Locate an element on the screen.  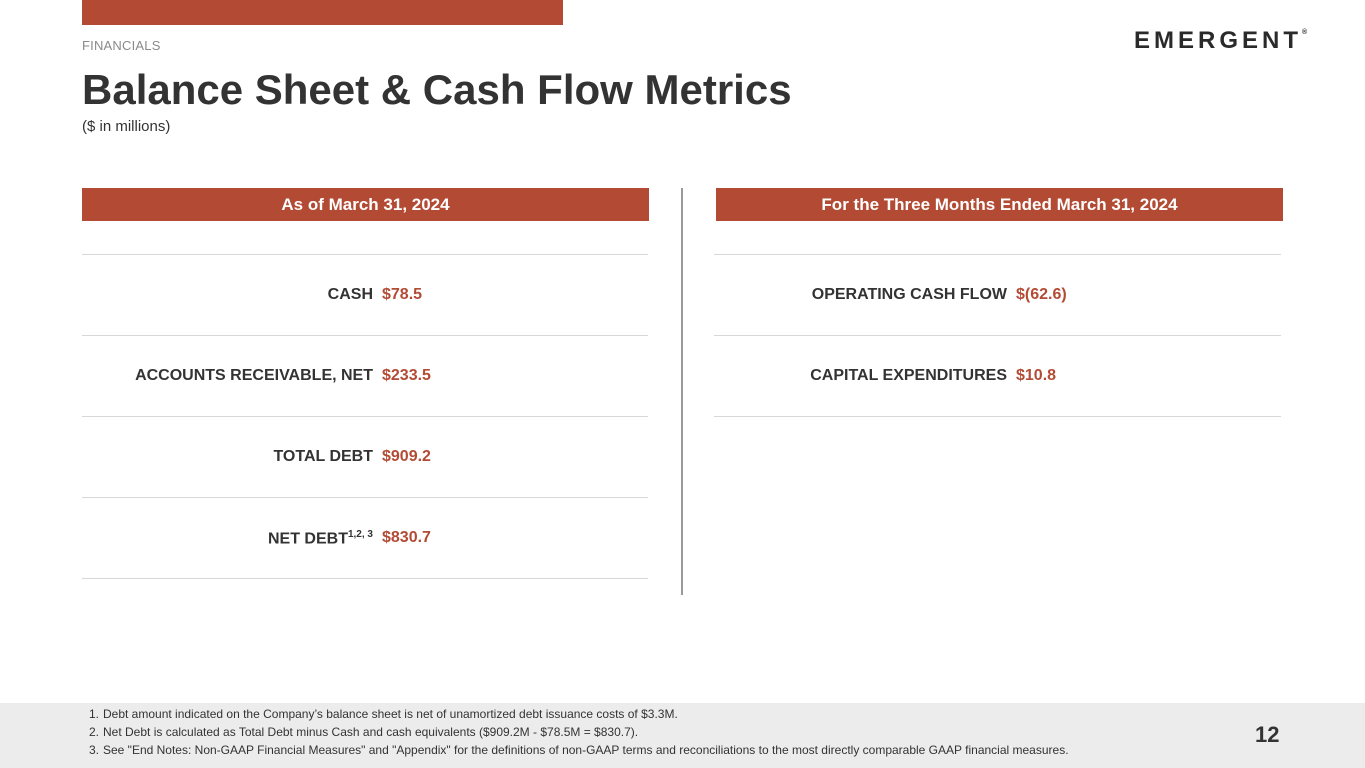
cash-value: $78.5 is located at coordinates (402, 294).